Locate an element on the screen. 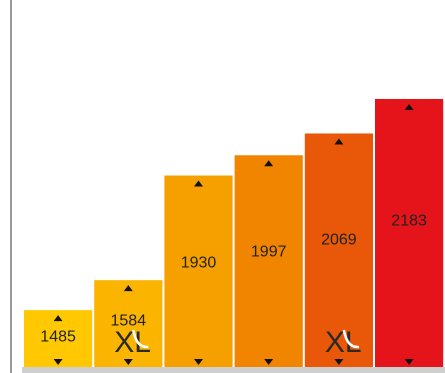 The height and width of the screenshot is (373, 445). bar-group: 1930 is located at coordinates (198, 271).